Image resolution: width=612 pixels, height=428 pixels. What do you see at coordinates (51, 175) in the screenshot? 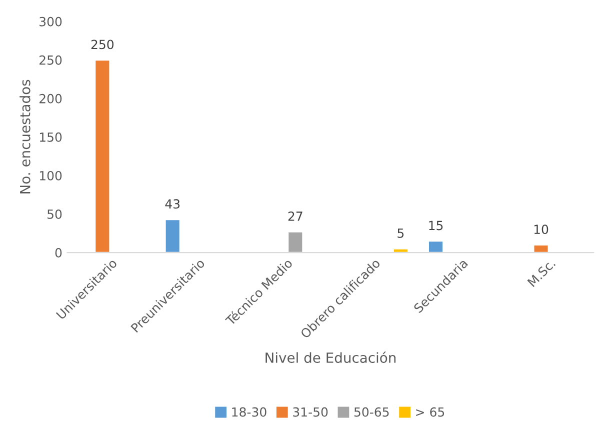
I see `y-tick-label: 100` at bounding box center [51, 175].